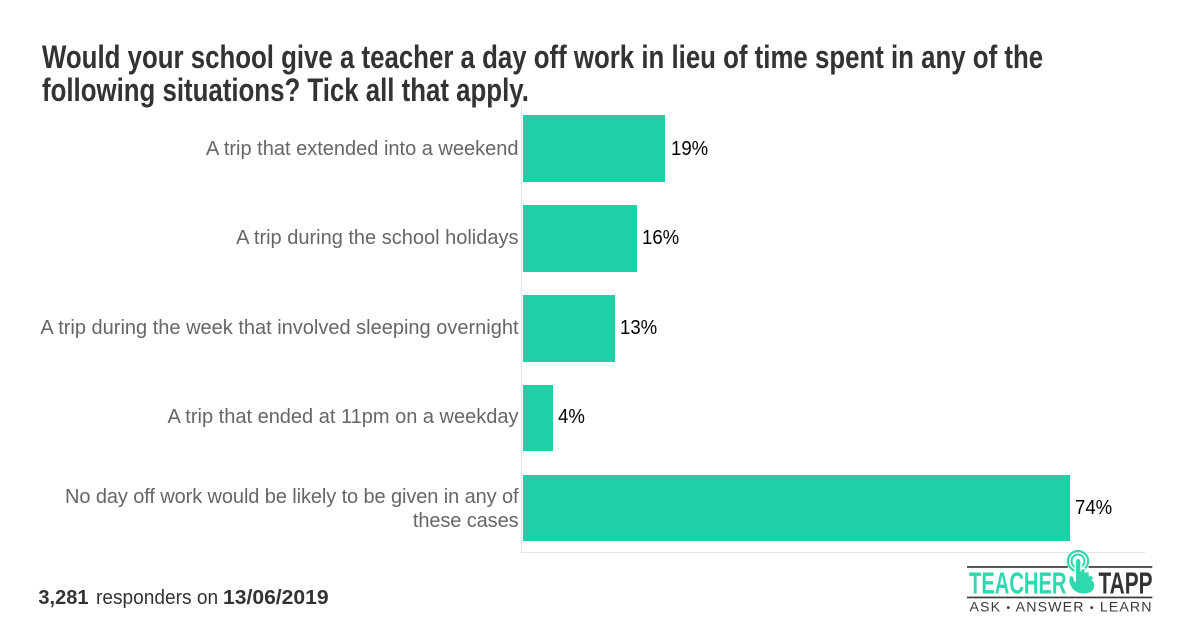 This screenshot has width=1184, height=634. What do you see at coordinates (1126, 583) in the screenshot?
I see `svg-text: TAPP` at bounding box center [1126, 583].